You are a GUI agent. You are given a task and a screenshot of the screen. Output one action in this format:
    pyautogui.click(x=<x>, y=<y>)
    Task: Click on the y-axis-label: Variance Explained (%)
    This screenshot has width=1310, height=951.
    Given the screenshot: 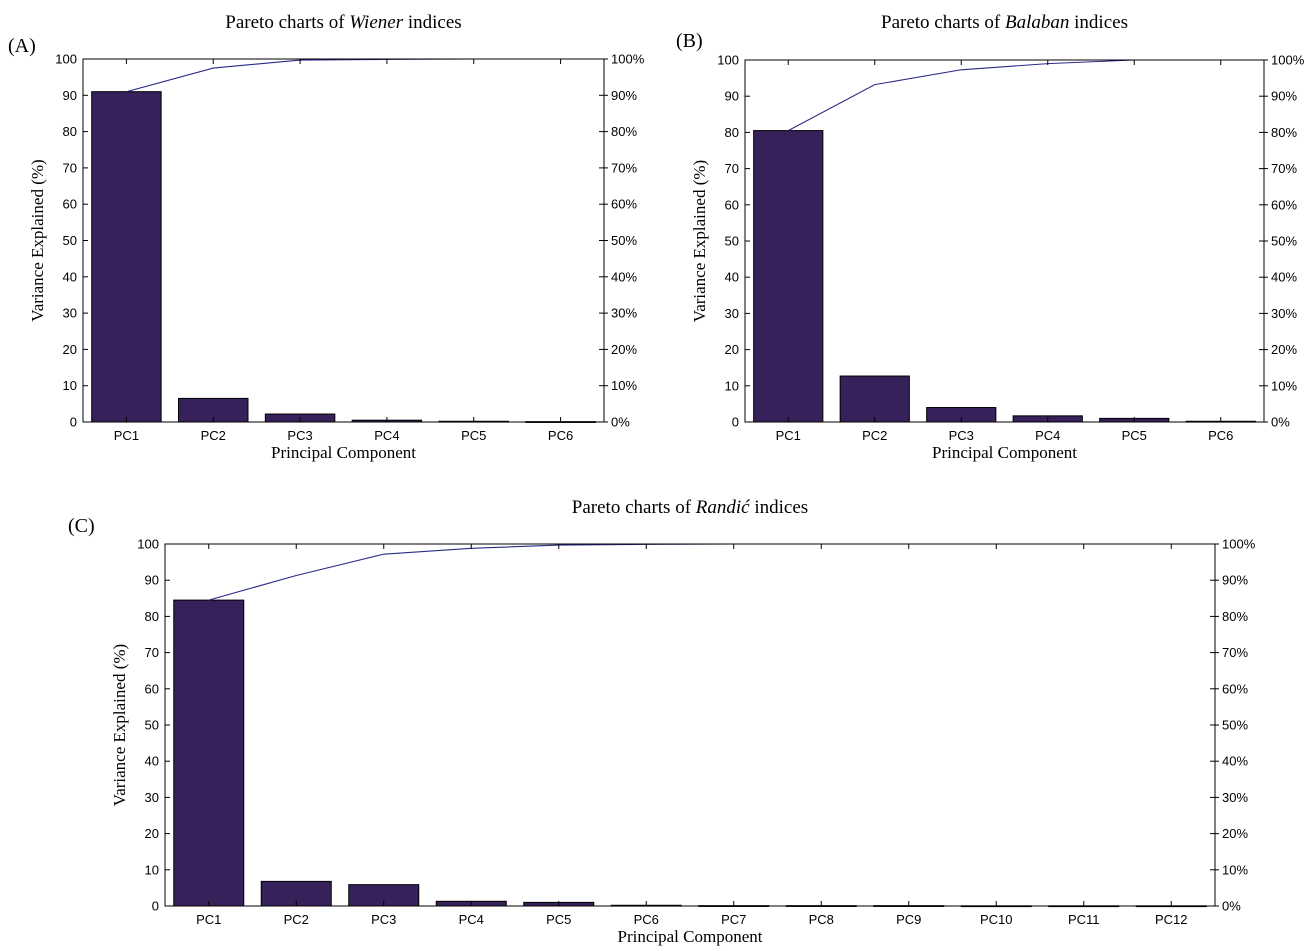 What is the action you would take?
    pyautogui.click(x=37, y=240)
    